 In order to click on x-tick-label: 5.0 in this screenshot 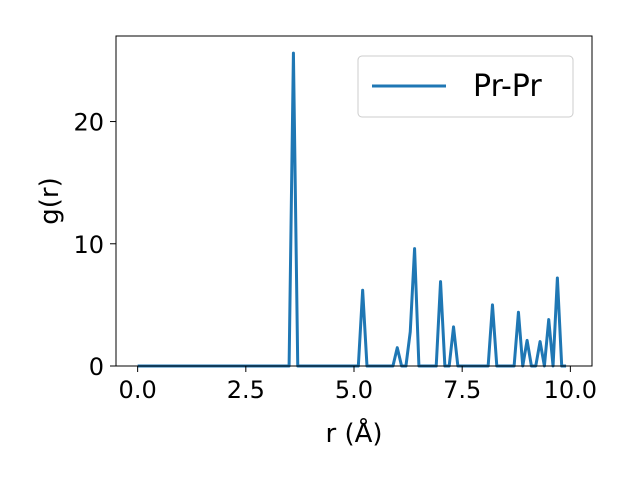, I will do `click(354, 390)`.